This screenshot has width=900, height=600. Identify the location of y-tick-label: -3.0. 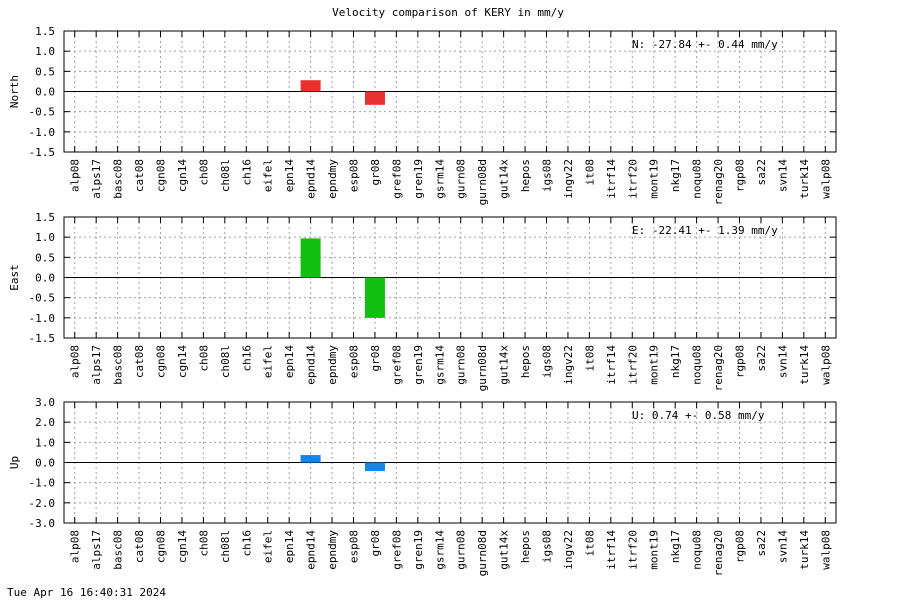
(42, 523).